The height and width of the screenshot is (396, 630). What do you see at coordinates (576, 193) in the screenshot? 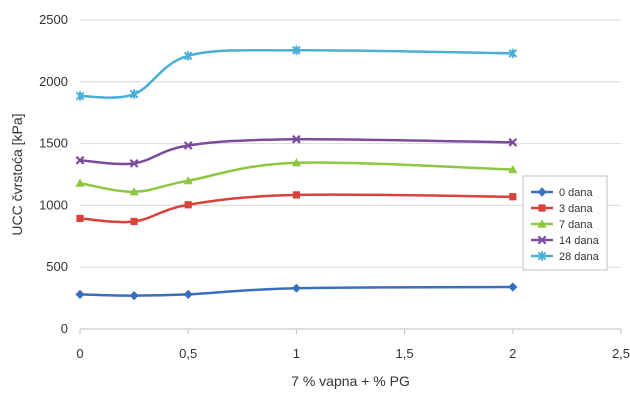
I see `legend-label: 0 dana` at bounding box center [576, 193].